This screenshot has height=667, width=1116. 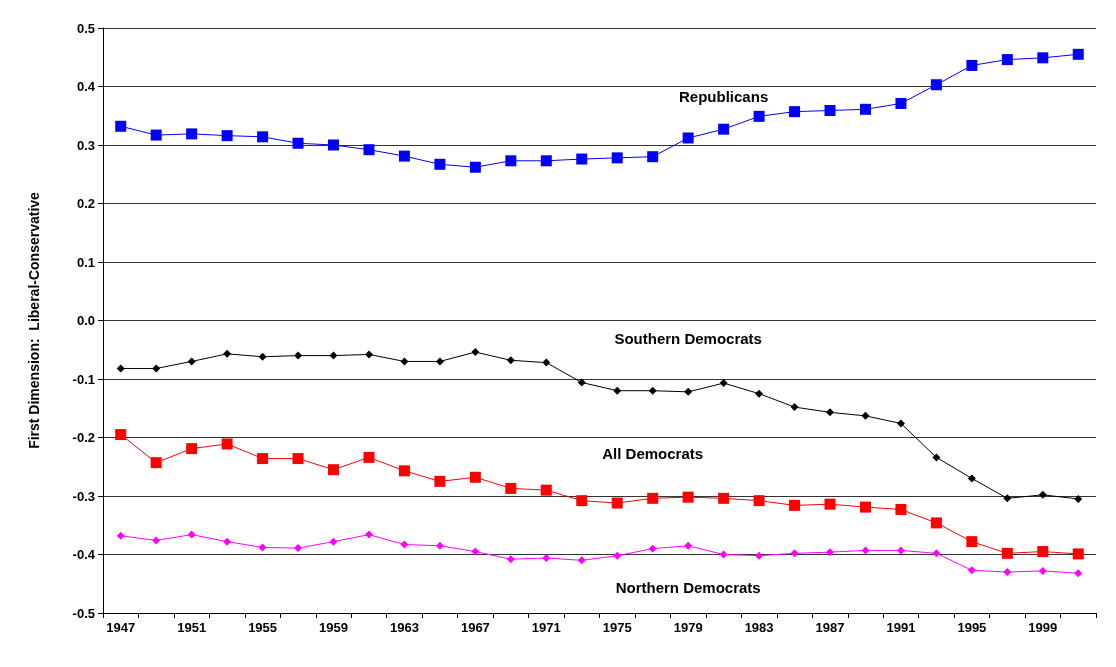 I want to click on x-tick-label: 1987, so click(x=830, y=627).